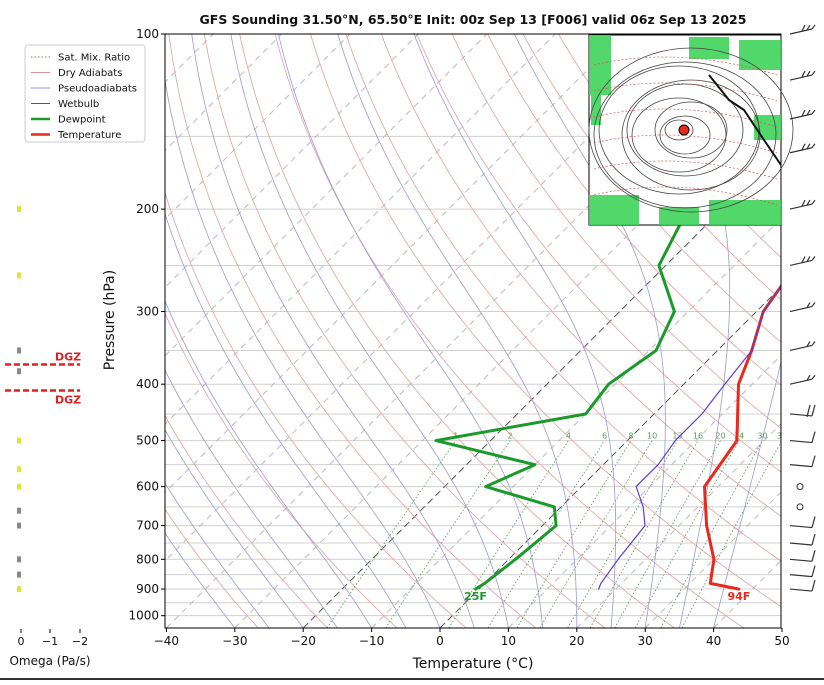 Image resolution: width=824 pixels, height=685 pixels. Describe the element at coordinates (147, 384) in the screenshot. I see `y-tick-label: 400` at that location.